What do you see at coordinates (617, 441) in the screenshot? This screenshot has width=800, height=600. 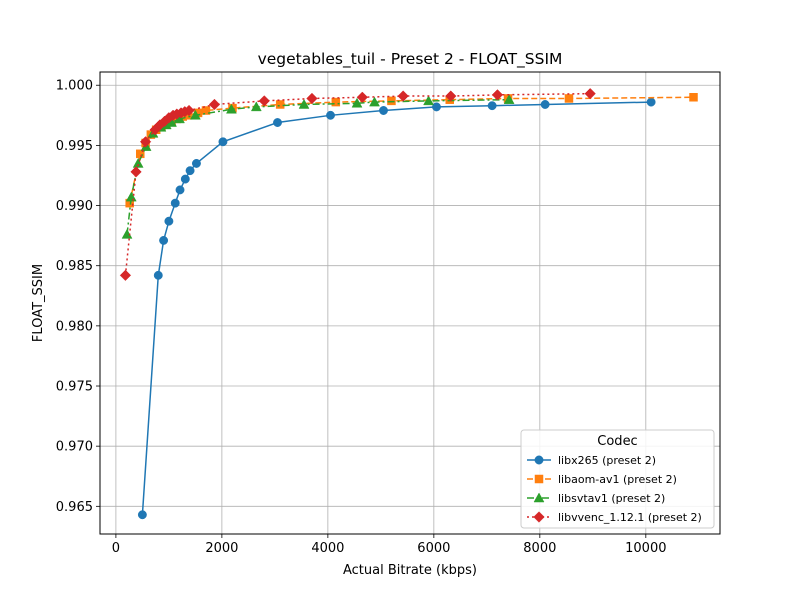 I see `legend-title: Codec` at bounding box center [617, 441].